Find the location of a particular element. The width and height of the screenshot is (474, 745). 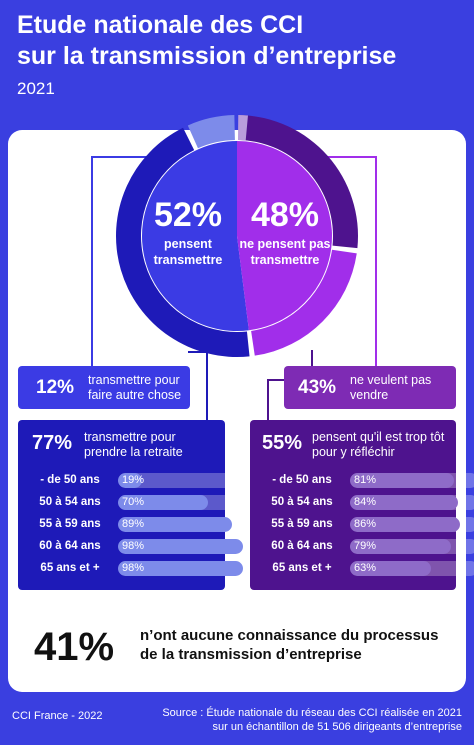

bar-track: 81% is located at coordinates (412, 480).